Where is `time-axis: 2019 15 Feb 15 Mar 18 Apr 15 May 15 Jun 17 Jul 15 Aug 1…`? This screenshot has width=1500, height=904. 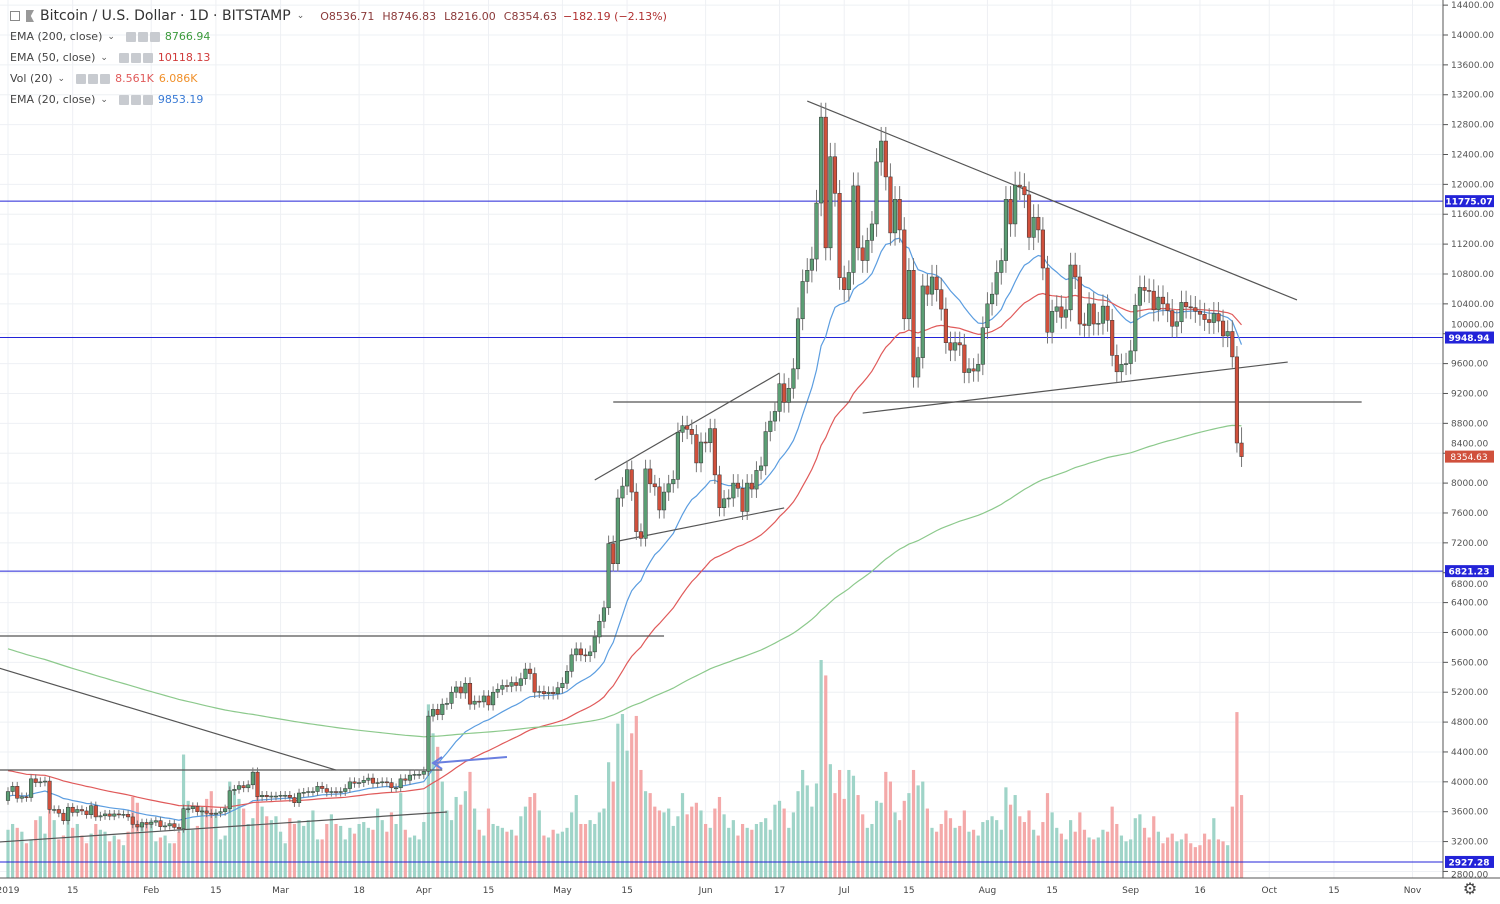 time-axis: 2019 15 Feb 15 Mar 18 Apr 15 May 15 Jun 17 Jul 15 Aug 1… is located at coordinates (711, 891).